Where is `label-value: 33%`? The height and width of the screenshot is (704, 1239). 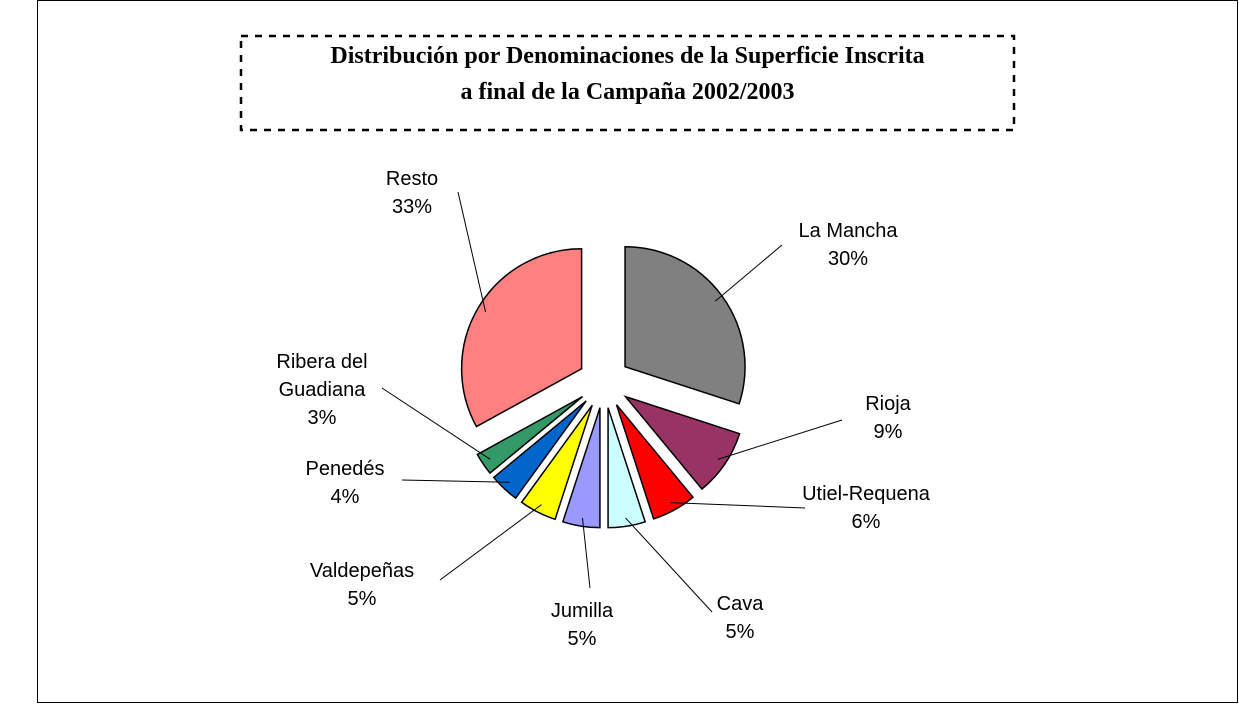
label-value: 33% is located at coordinates (412, 207).